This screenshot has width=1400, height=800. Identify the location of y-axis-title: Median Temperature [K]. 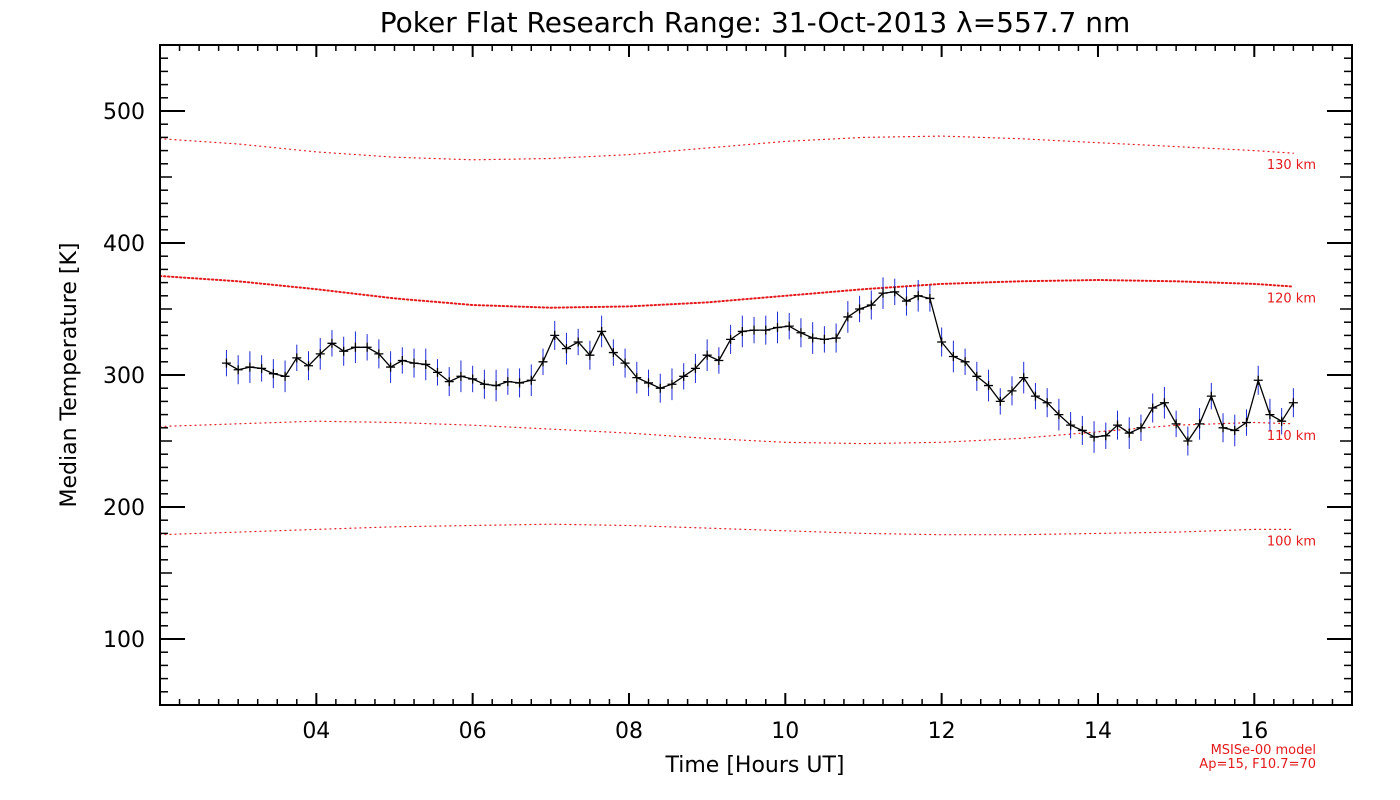
(69, 375).